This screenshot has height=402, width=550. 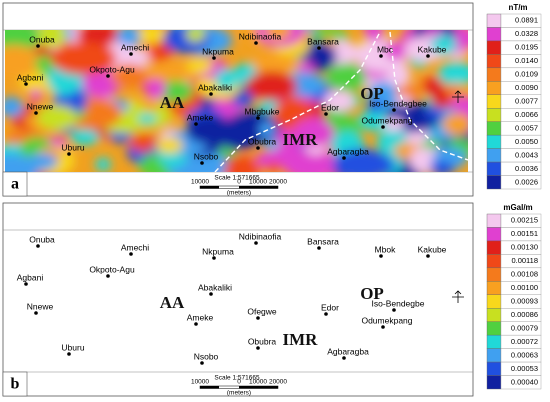 What do you see at coordinates (200, 182) in the screenshot?
I see `scale-tick: 10000` at bounding box center [200, 182].